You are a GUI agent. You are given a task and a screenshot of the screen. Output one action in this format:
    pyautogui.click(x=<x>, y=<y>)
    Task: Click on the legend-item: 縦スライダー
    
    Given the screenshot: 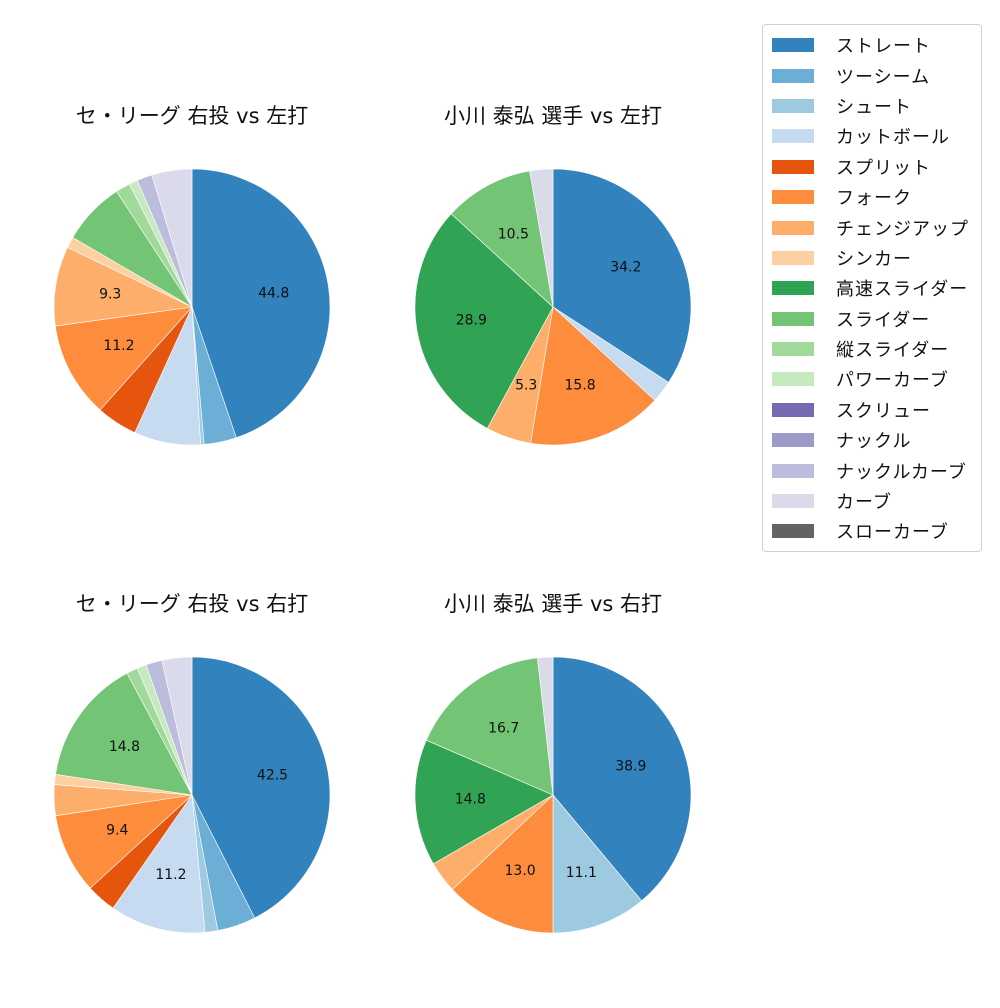 What is the action you would take?
    pyautogui.click(x=872, y=349)
    